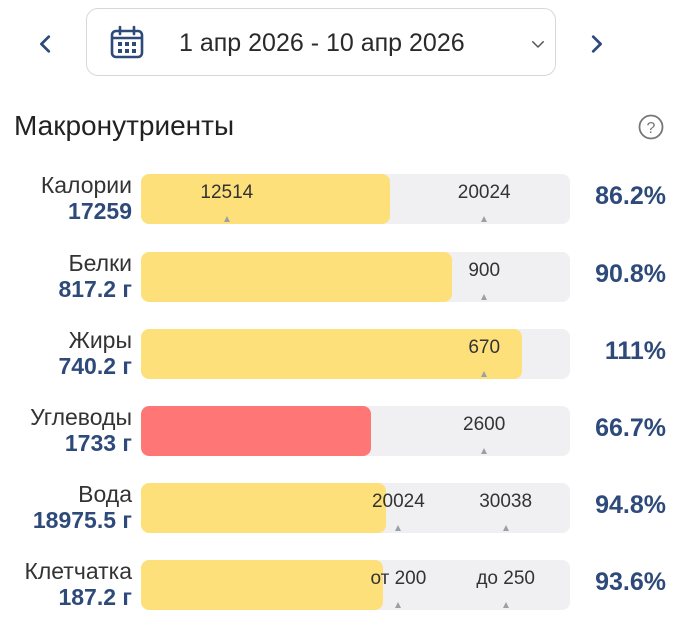  What do you see at coordinates (635, 351) in the screenshot?
I see `macro-percent: 111%` at bounding box center [635, 351].